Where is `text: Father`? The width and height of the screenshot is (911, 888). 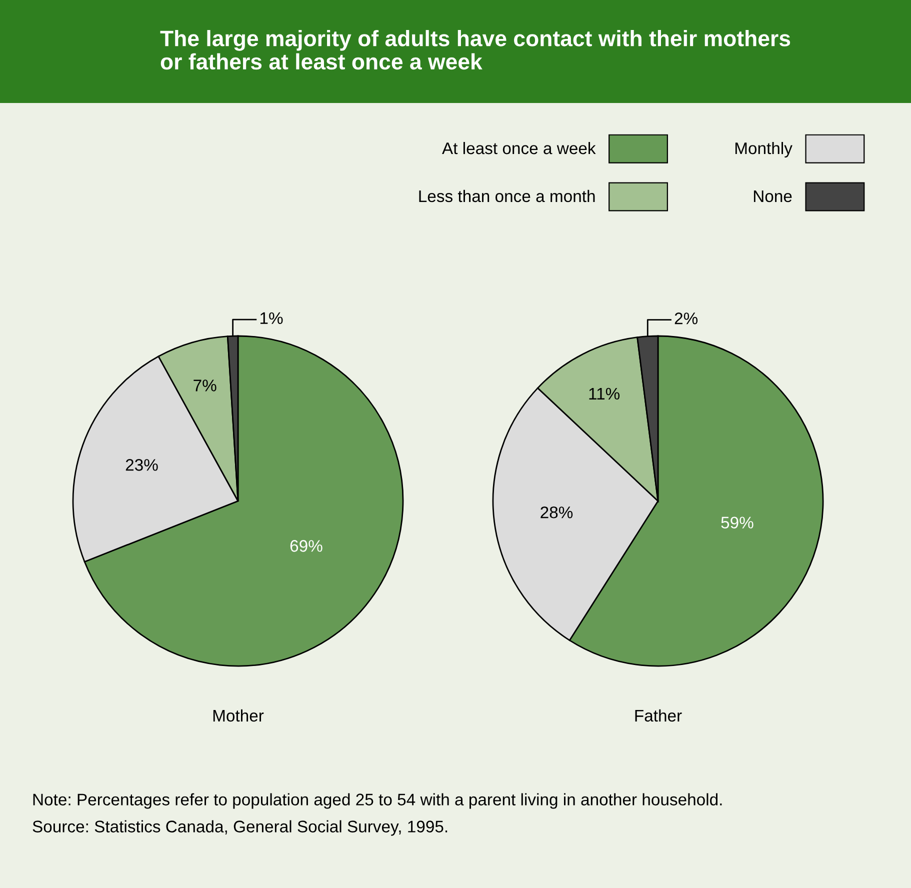 text: Father is located at coordinates (658, 715).